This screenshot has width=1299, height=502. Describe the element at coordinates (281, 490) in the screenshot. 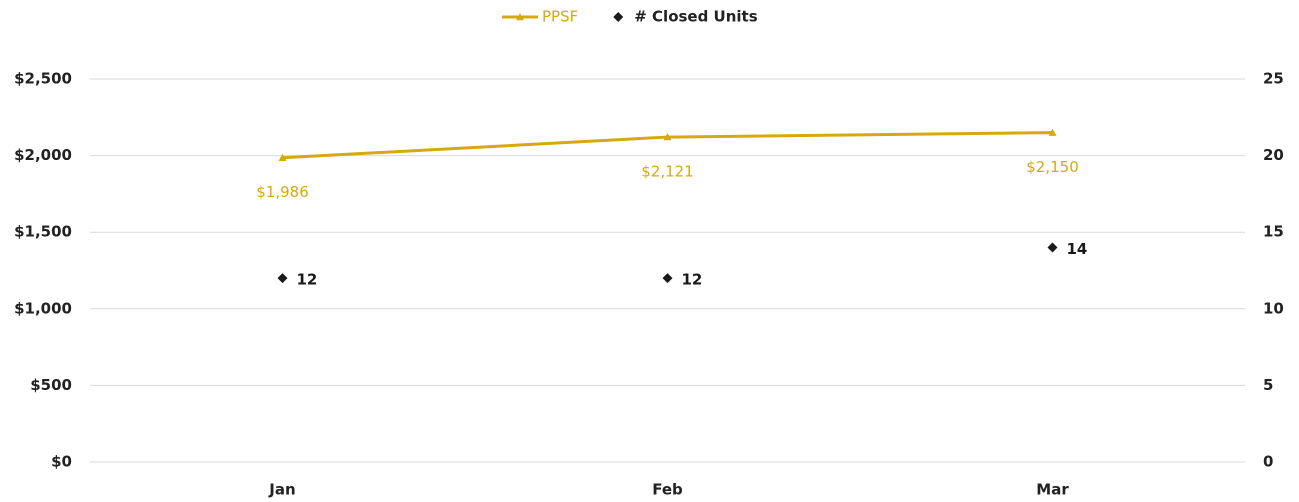

I see `x-tick-label: Jan` at that location.